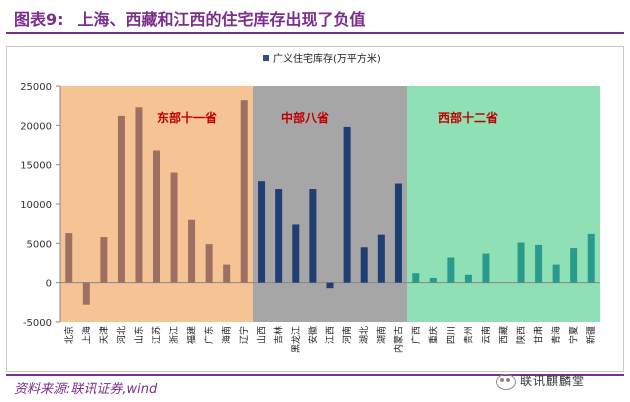 This screenshot has width=630, height=402. I want to click on wechat-icon, so click(506, 381).